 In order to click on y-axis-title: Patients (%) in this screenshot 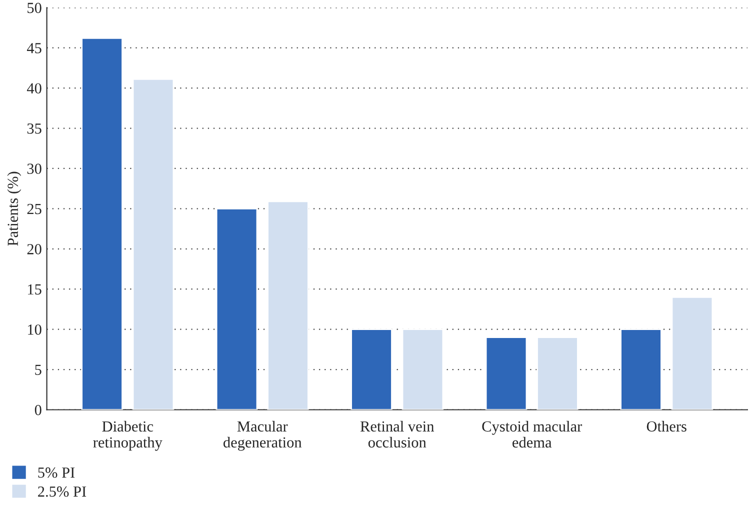, I will do `click(14, 209)`.